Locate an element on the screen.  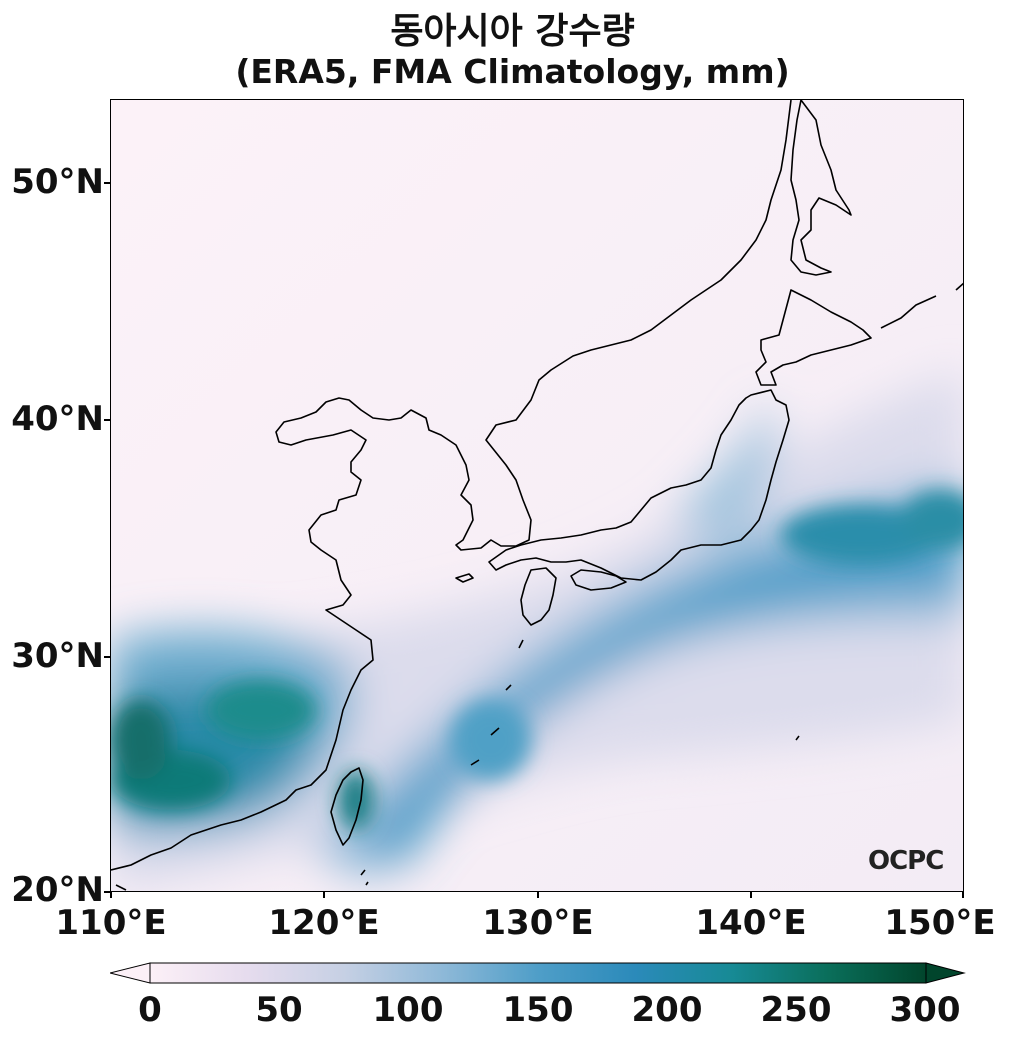
colorbar-tick-200: 200 is located at coordinates (667, 1010).